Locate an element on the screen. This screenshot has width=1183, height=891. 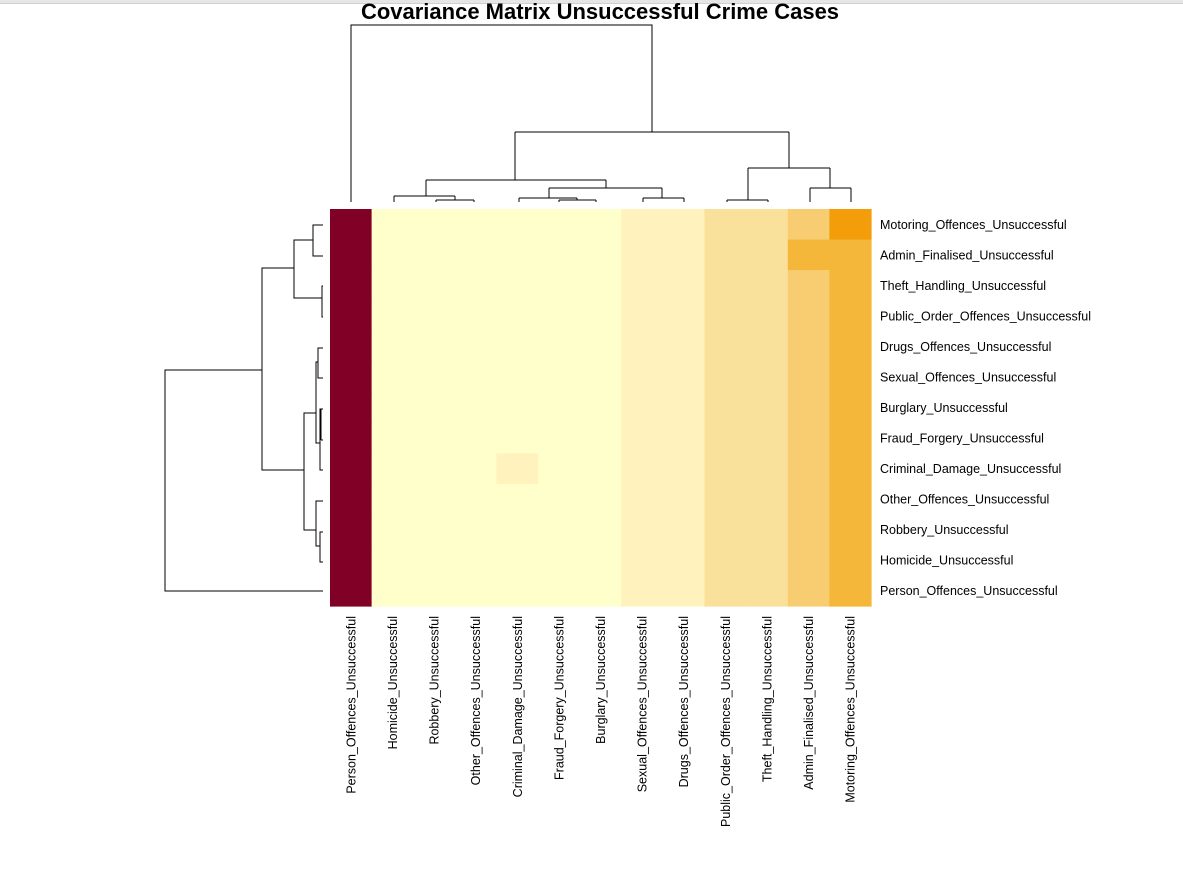
column-label: Drugs_Offences_Unsuccessful is located at coordinates (684, 701).